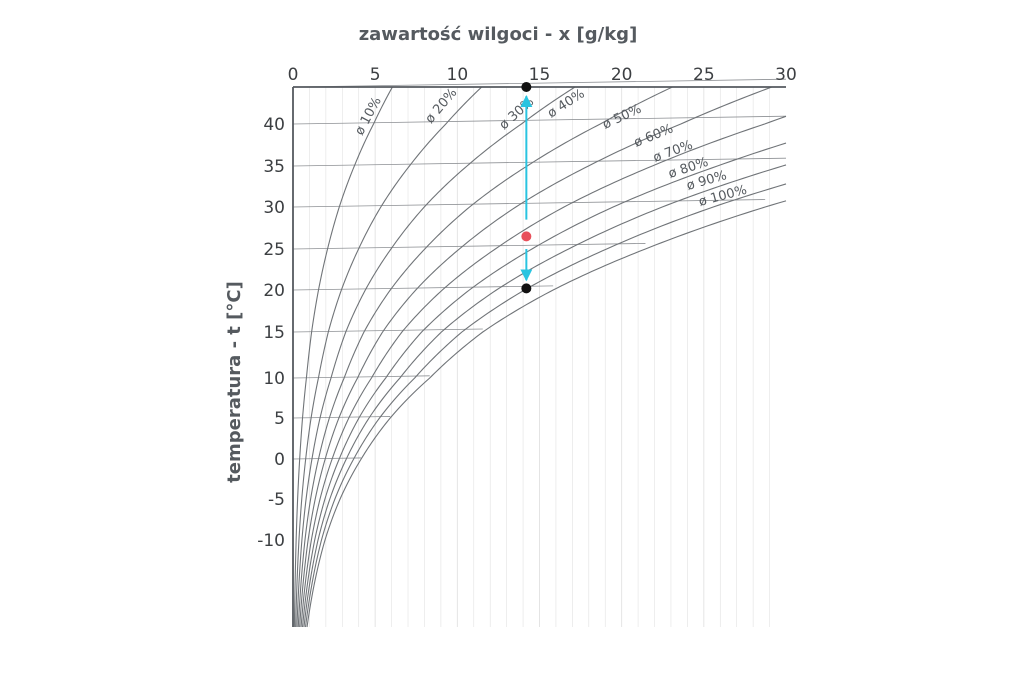 The height and width of the screenshot is (683, 1024). What do you see at coordinates (276, 500) in the screenshot?
I see `y-tick-label: -5` at bounding box center [276, 500].